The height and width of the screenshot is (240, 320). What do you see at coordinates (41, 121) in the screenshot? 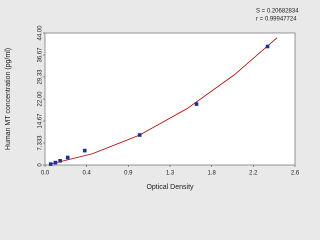
I see `y-tick-label: 14.67` at bounding box center [41, 121].